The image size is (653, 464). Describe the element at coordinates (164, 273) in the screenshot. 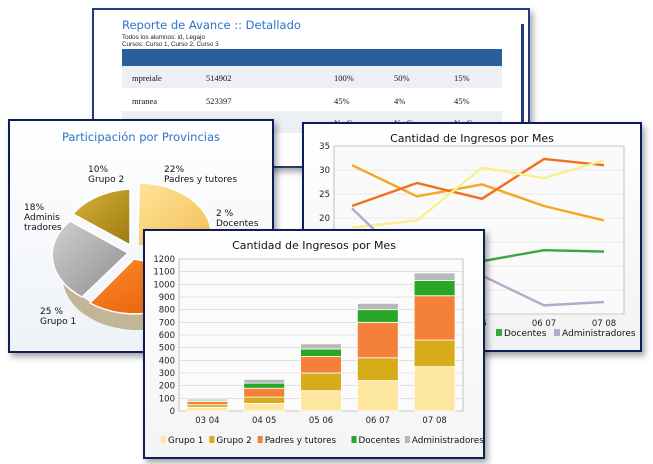

I see `y-tick-label: 1100` at that location.